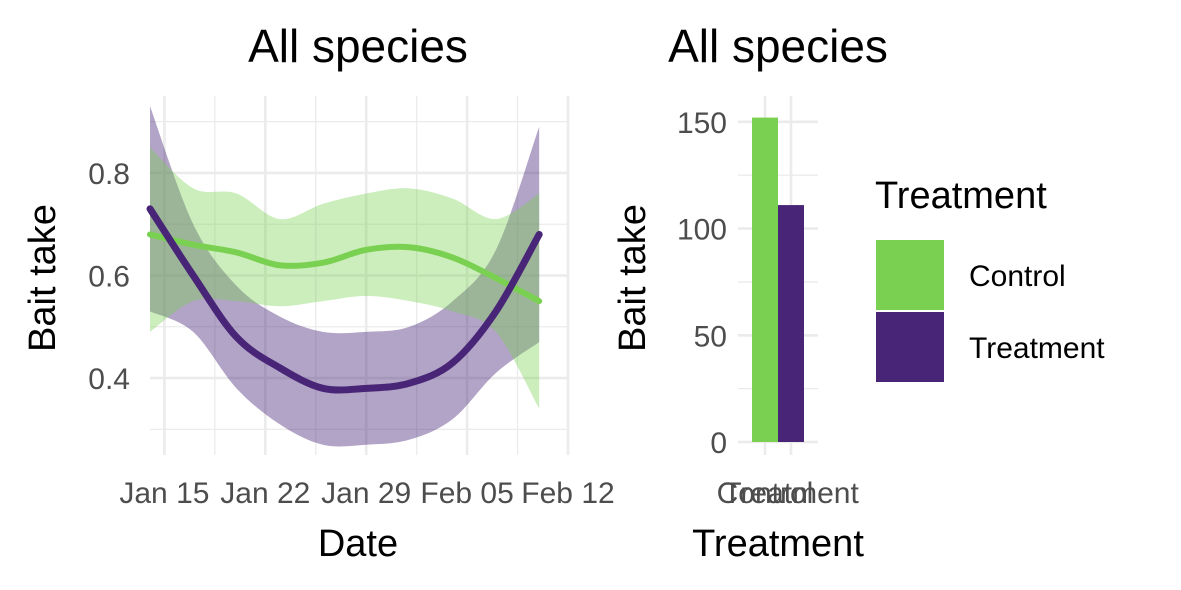 The height and width of the screenshot is (590, 1181). I want to click on bar-chart-bars, so click(778, 280).